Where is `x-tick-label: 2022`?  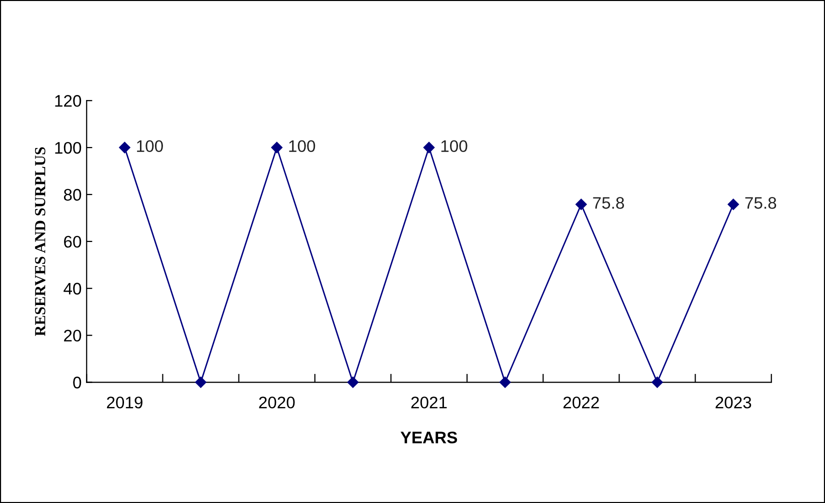 x-tick-label: 2022 is located at coordinates (581, 402).